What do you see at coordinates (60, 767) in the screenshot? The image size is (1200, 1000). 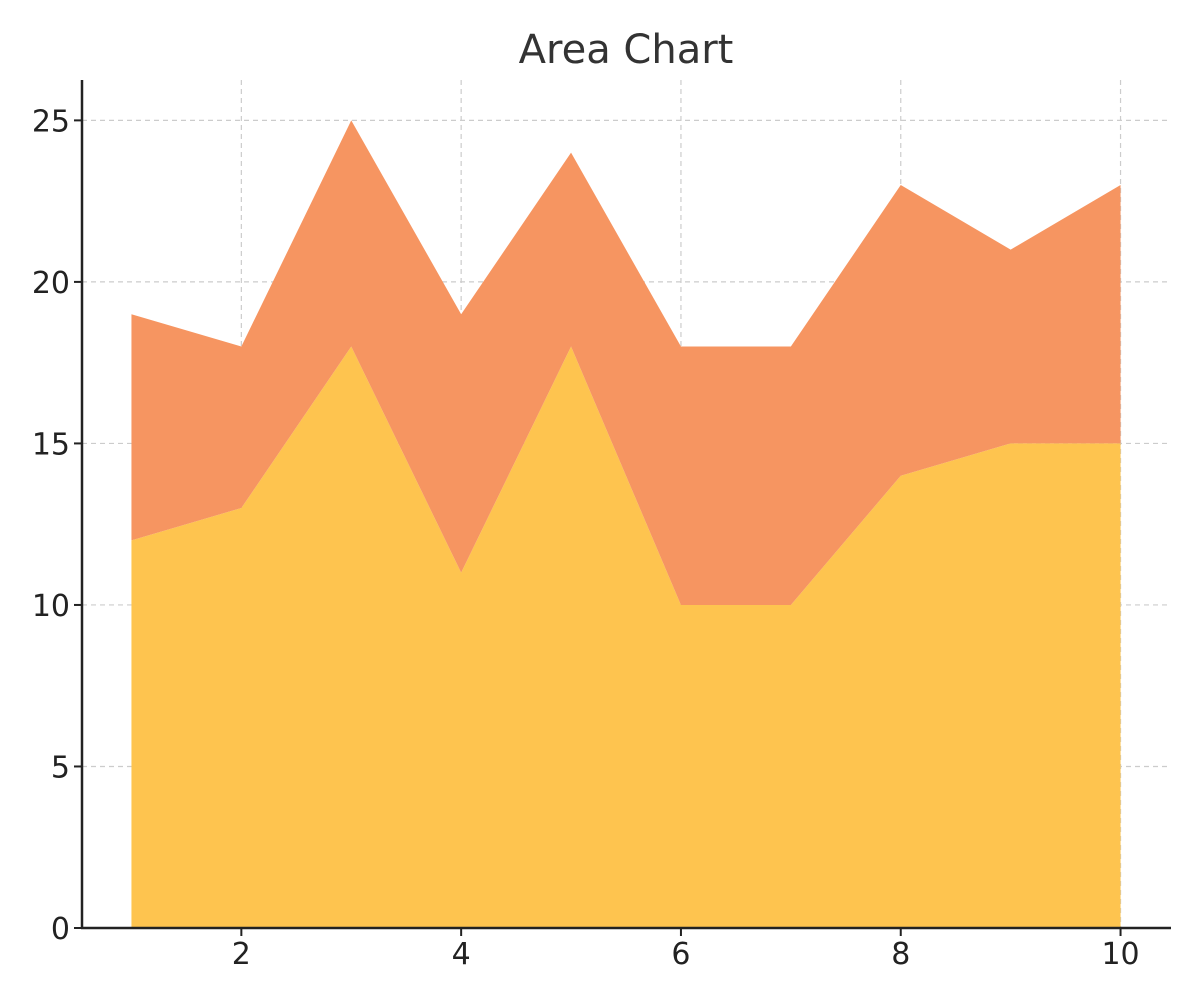 I see `y-tick-label-5: 5` at bounding box center [60, 767].